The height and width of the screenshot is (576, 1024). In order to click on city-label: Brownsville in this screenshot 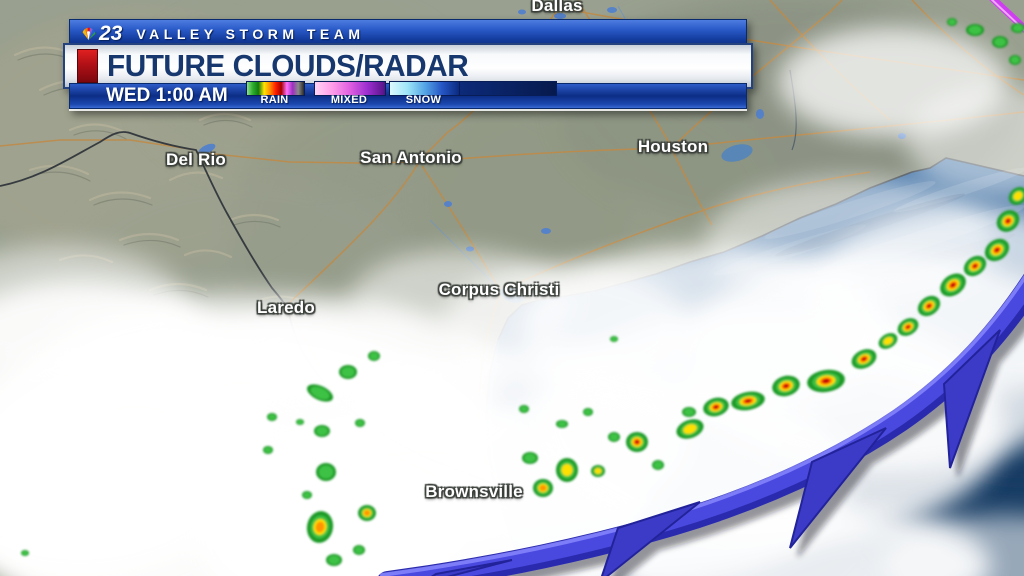, I will do `click(474, 491)`.